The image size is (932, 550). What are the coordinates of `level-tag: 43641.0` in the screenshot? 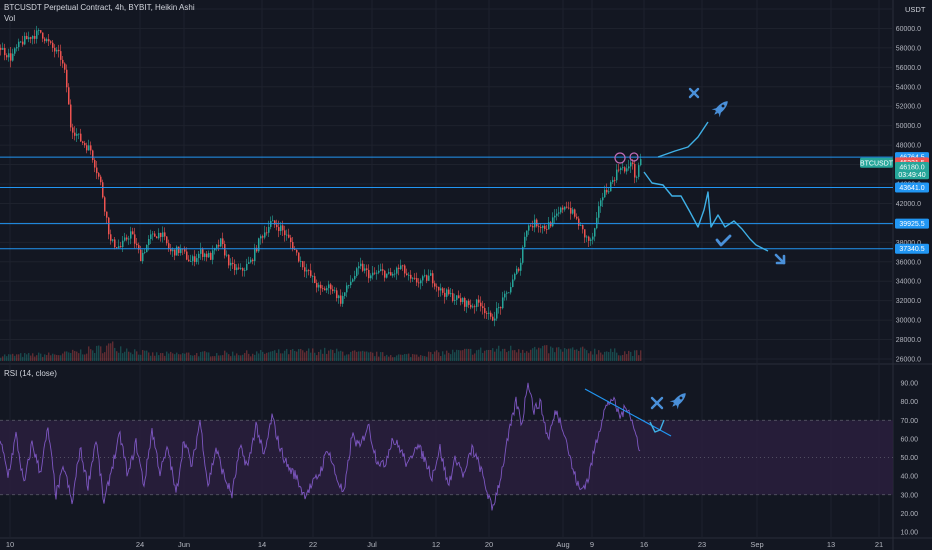 It's located at (911, 188).